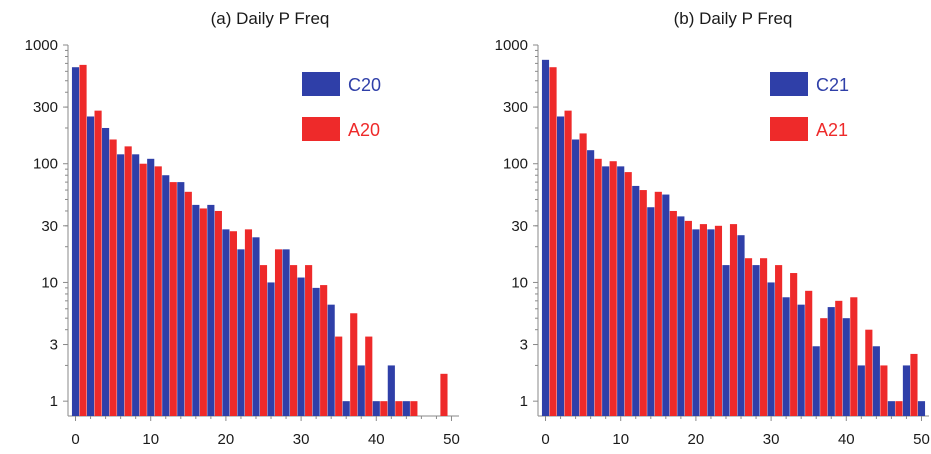 The height and width of the screenshot is (454, 931). I want to click on x-tick-label: 10, so click(620, 439).